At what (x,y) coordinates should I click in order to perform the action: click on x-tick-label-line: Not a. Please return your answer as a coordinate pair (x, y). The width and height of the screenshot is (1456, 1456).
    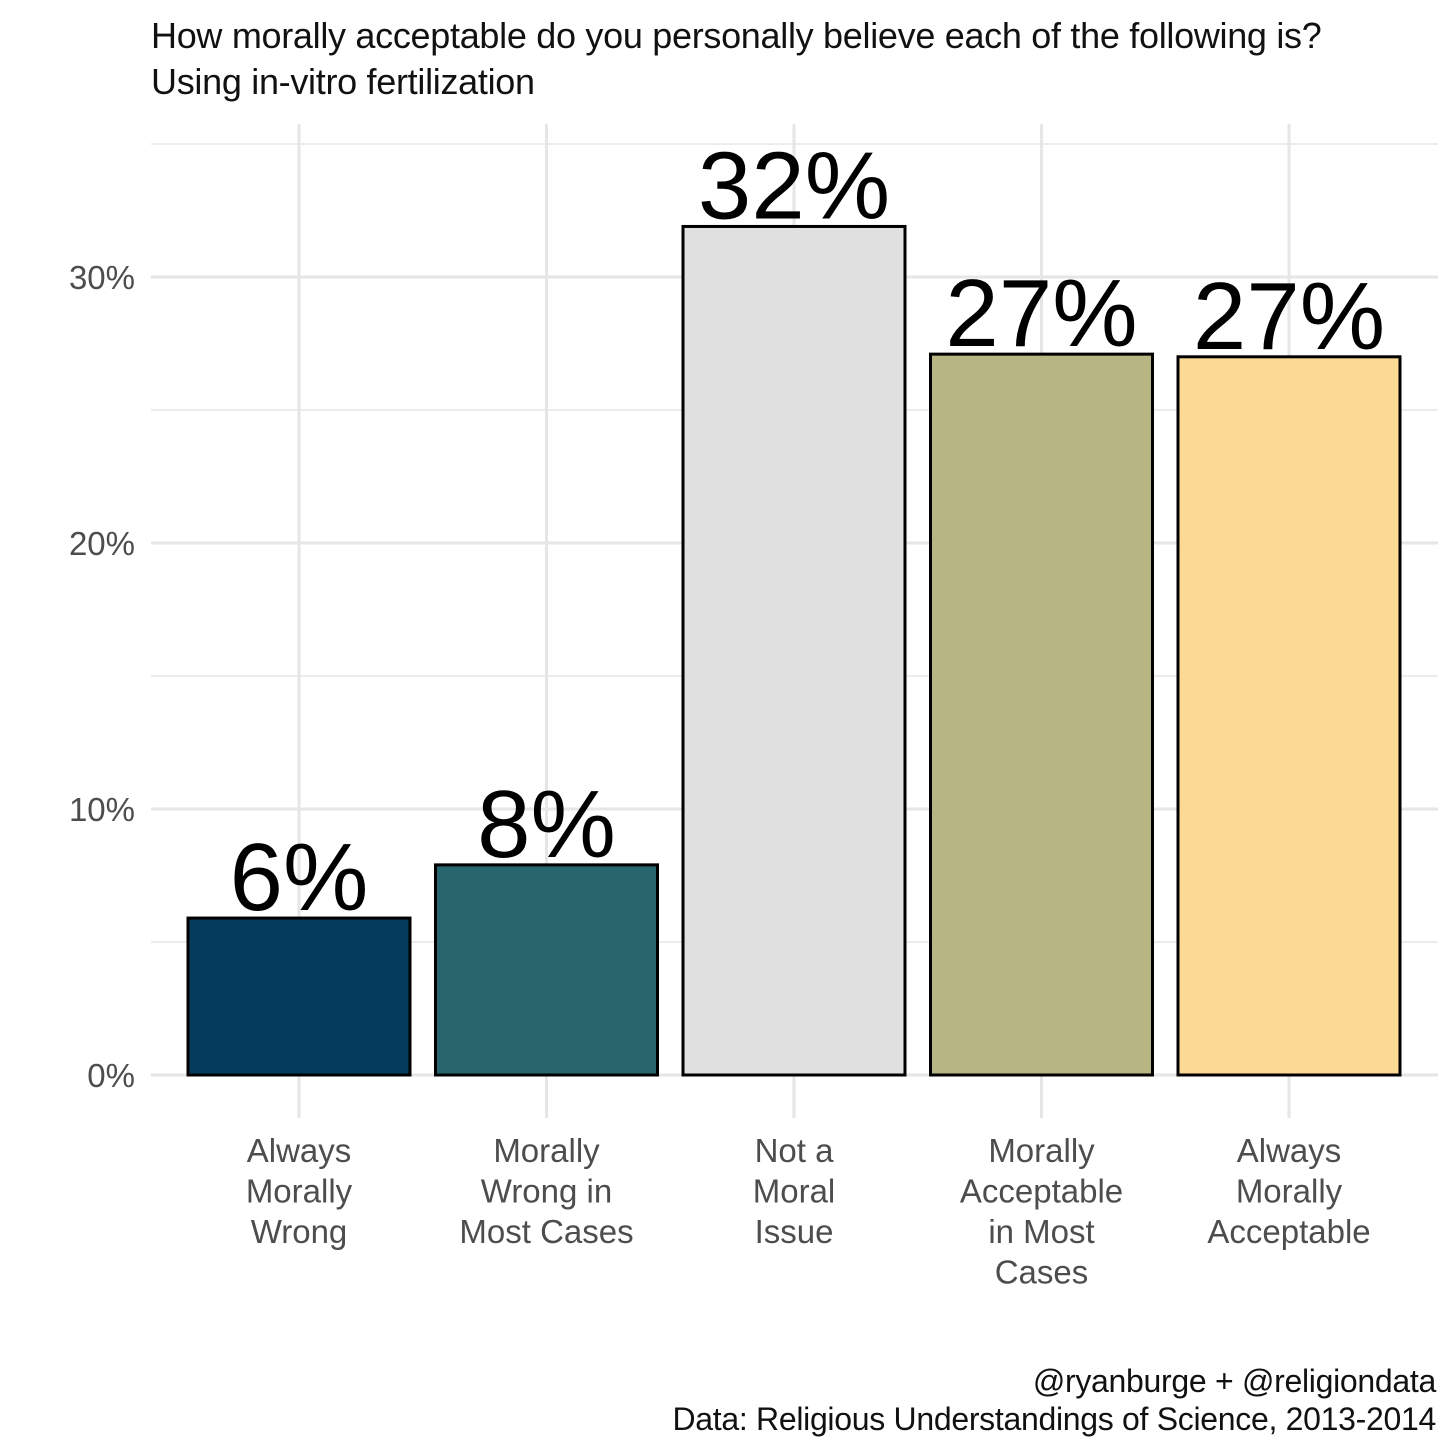
    Looking at the image, I should click on (795, 1150).